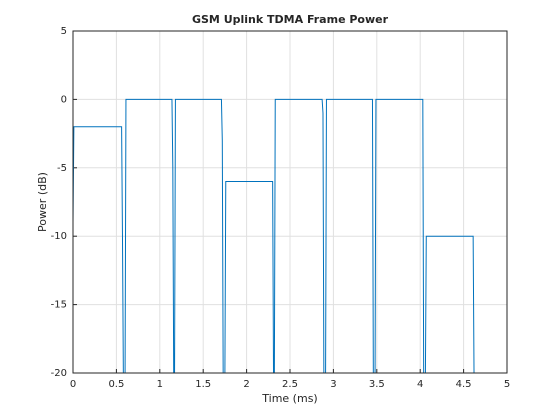 Image resolution: width=560 pixels, height=420 pixels. Describe the element at coordinates (160, 384) in the screenshot. I see `x-tick-label: 1` at that location.